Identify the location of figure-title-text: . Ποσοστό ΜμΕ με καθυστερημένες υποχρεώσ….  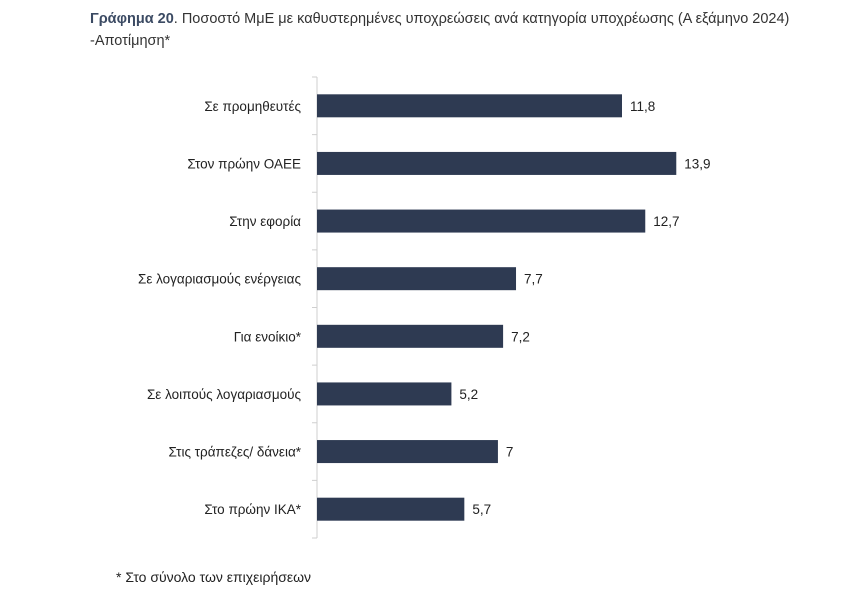
(440, 30).